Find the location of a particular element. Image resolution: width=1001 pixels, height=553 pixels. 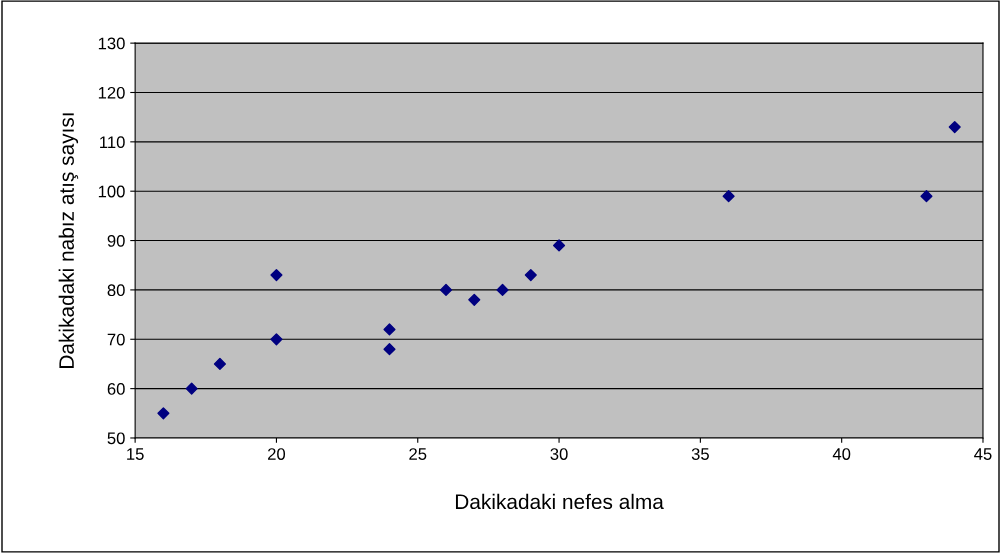

x-tick-label: 20 is located at coordinates (277, 454).